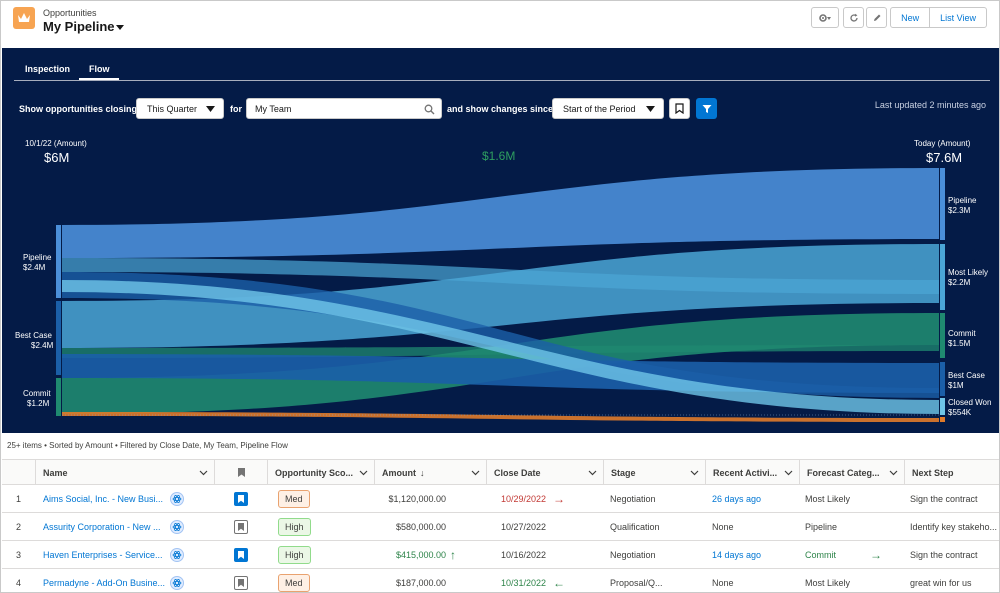 The height and width of the screenshot is (593, 1000). I want to click on new-button: New, so click(911, 17).